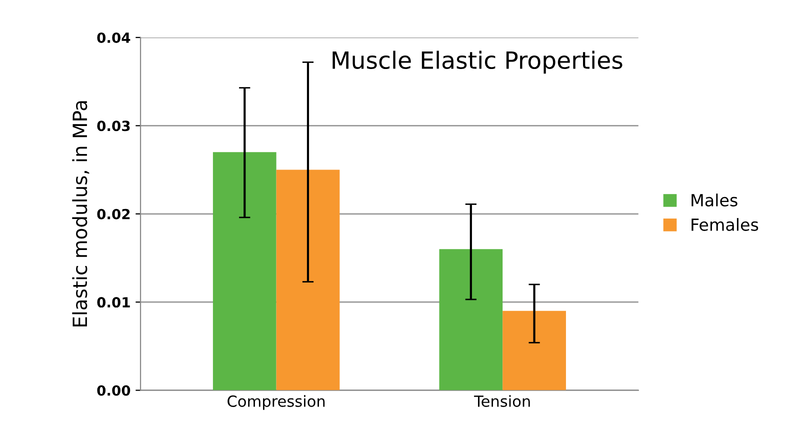  What do you see at coordinates (276, 402) in the screenshot?
I see `x-tick-label: Compression` at bounding box center [276, 402].